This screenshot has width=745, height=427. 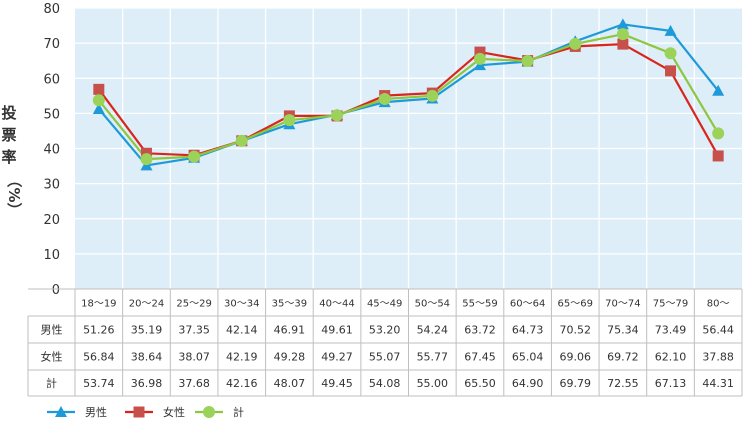 What do you see at coordinates (51, 185) in the screenshot?
I see `y-tick-label: 30` at bounding box center [51, 185].